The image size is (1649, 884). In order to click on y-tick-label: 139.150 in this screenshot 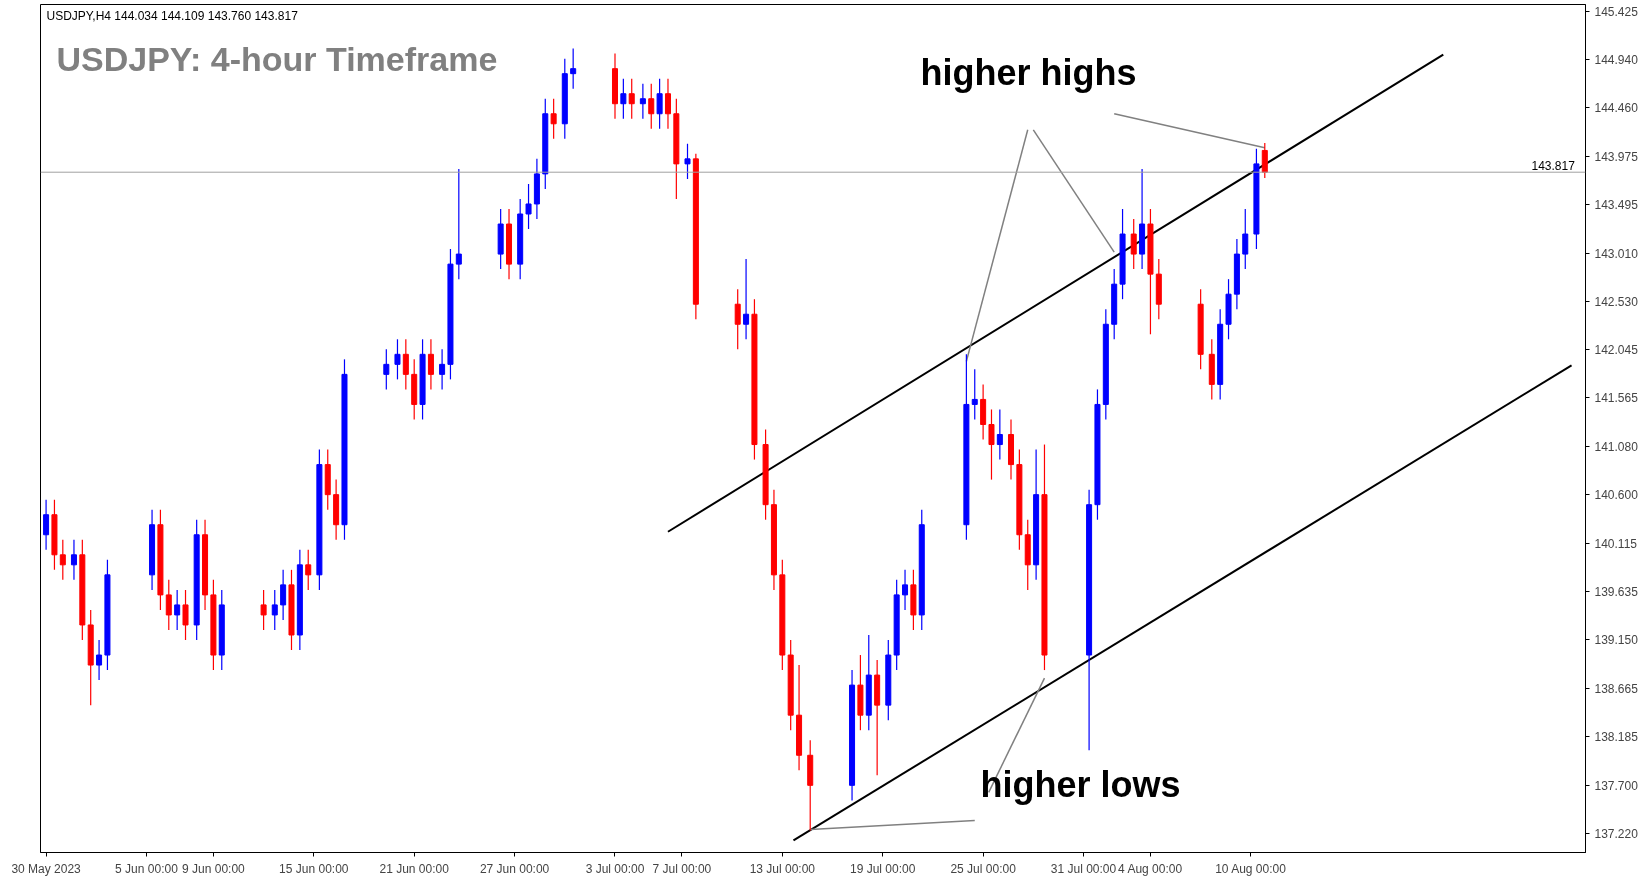, I will do `click(1616, 640)`.